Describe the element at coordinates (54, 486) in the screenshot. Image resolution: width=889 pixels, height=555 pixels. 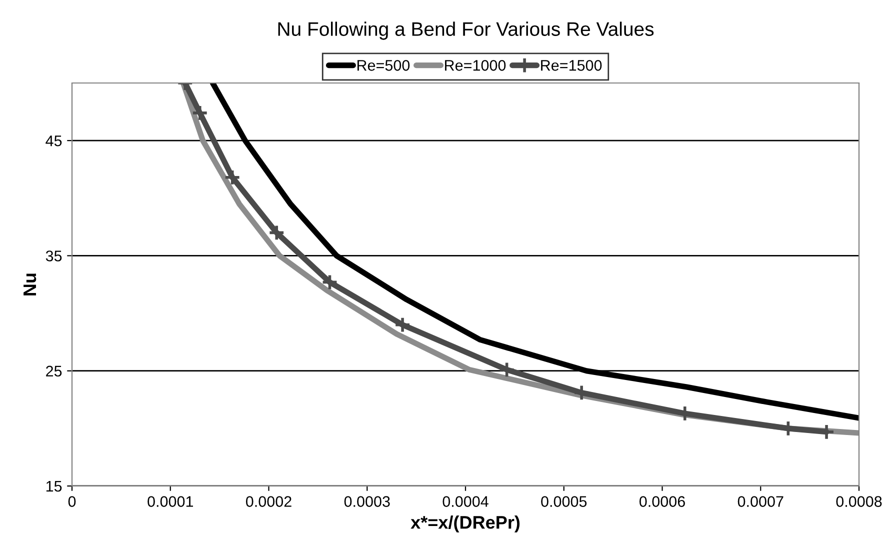
I see `y-tick-label: 15` at that location.